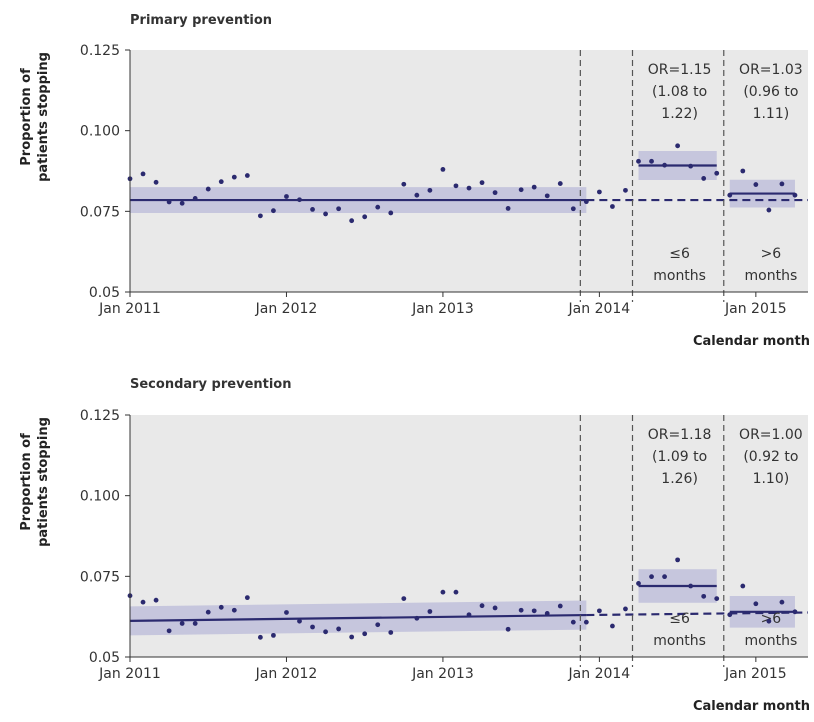 Image resolution: width=814 pixels, height=722 pixels. Describe the element at coordinates (679, 479) in the screenshot. I see `annotation-text: 1.26)` at that location.